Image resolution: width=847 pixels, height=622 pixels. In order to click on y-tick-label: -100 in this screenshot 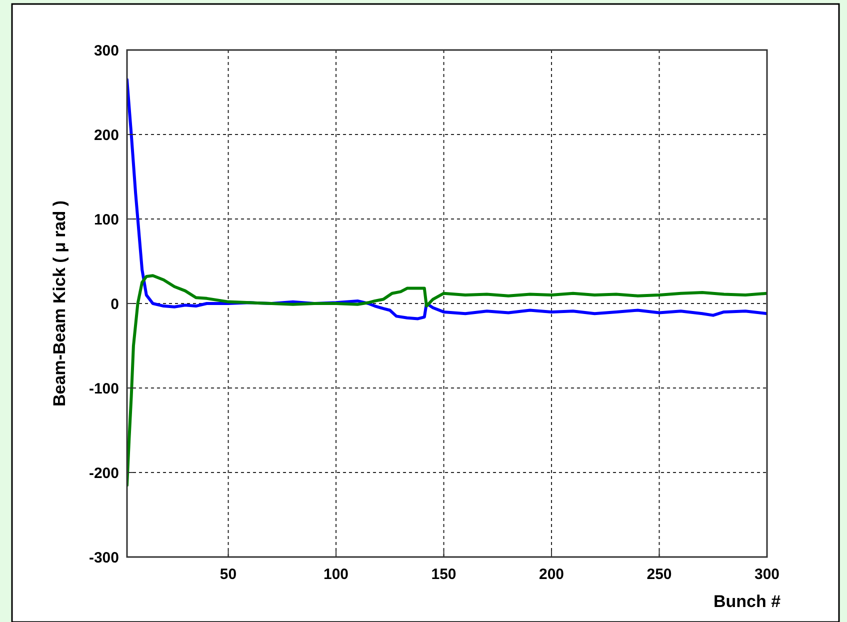, I will do `click(103, 389)`.